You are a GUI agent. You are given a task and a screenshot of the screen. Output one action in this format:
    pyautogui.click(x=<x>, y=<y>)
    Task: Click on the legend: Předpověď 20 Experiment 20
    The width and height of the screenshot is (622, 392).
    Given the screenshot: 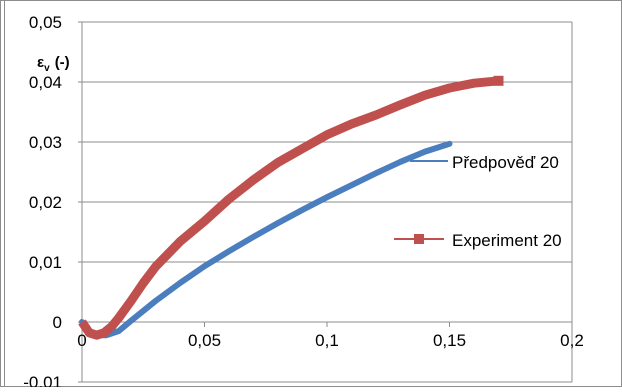 What is the action you would take?
    pyautogui.click(x=478, y=201)
    